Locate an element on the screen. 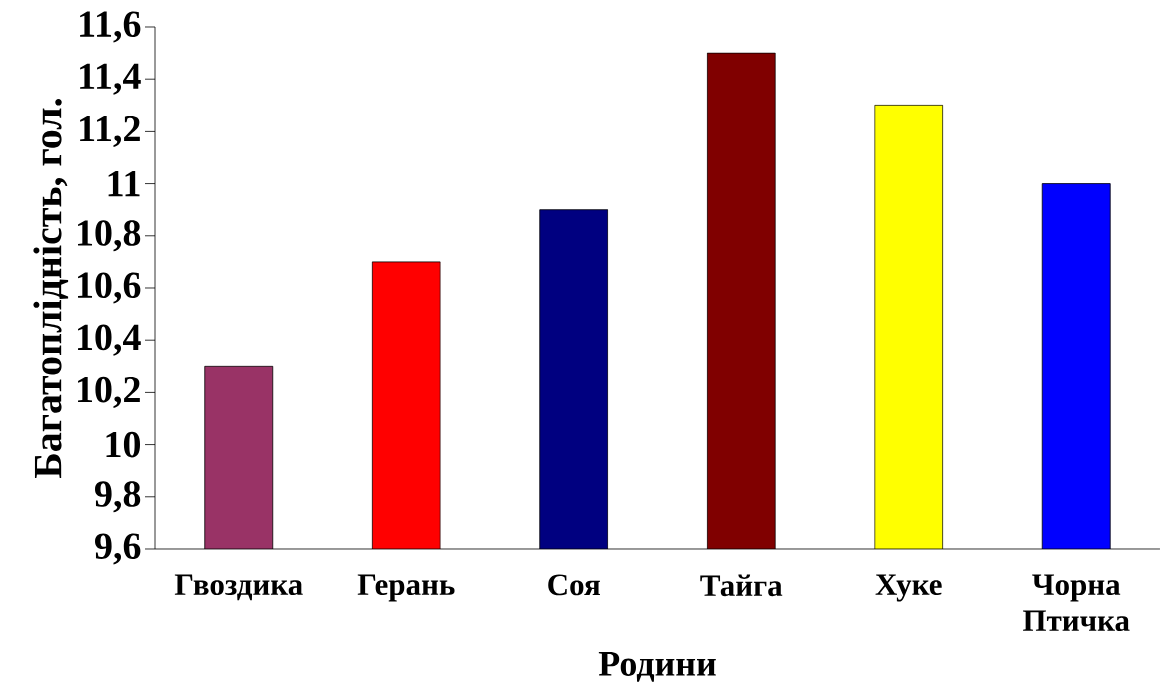 The width and height of the screenshot is (1172, 693). x-tick-label: Соя is located at coordinates (574, 585).